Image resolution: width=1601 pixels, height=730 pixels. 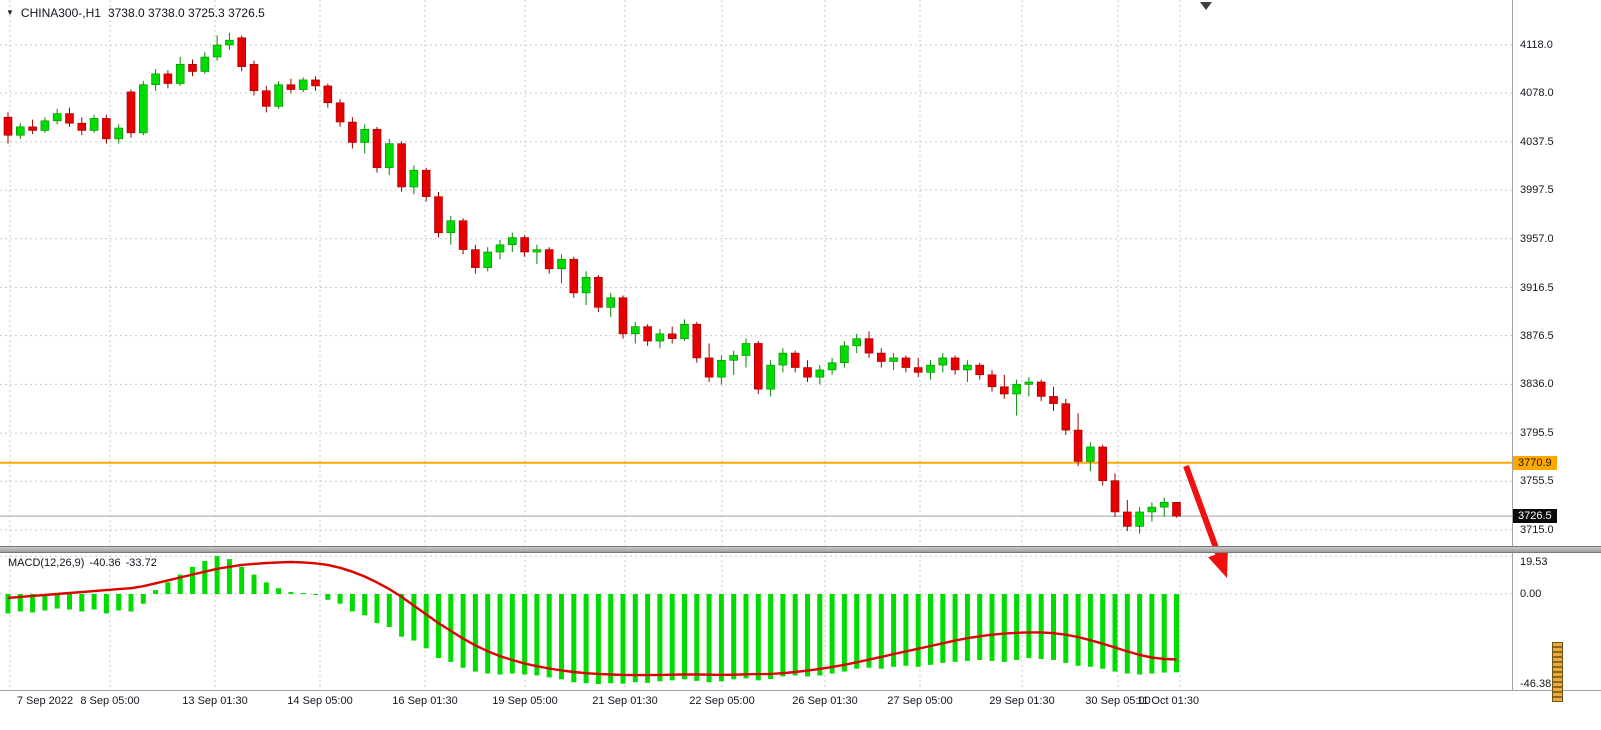 I want to click on macd-tick-label: -46.38, so click(x=1536, y=683).